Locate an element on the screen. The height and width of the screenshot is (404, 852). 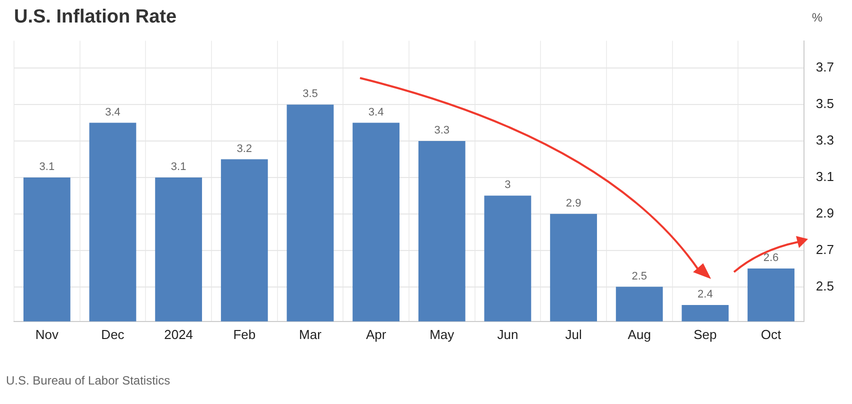
x-tick-label: Nov is located at coordinates (47, 334).